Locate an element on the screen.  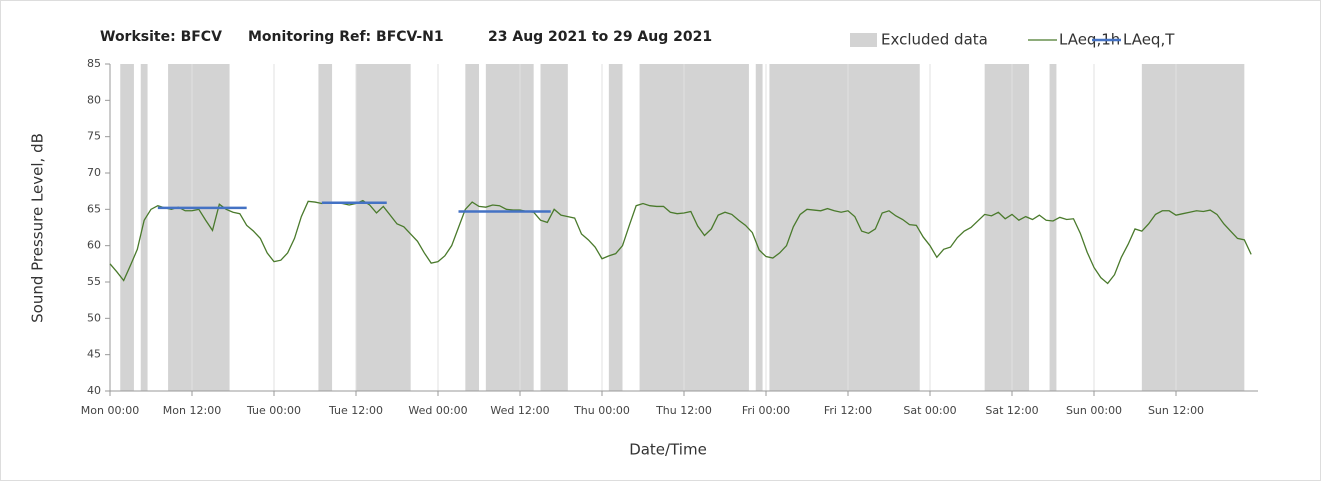
x-tick-label: Mon 12:00 is located at coordinates (192, 410).